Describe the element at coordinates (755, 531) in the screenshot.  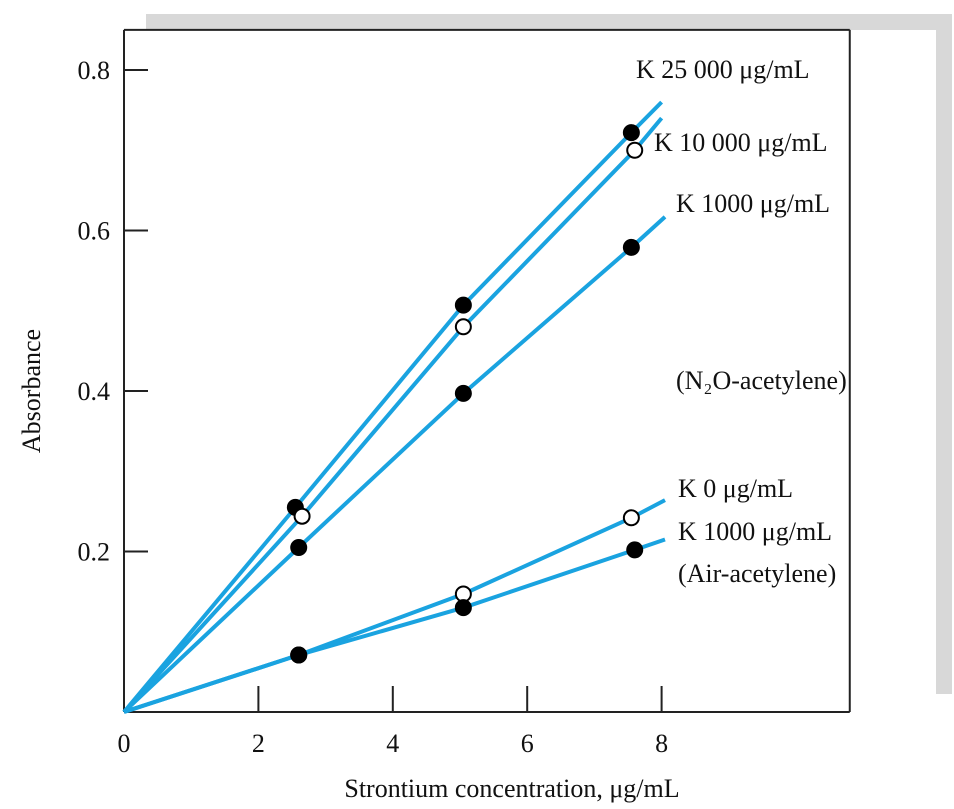
I see `series-label-5: K 1000 μg/mL` at that location.